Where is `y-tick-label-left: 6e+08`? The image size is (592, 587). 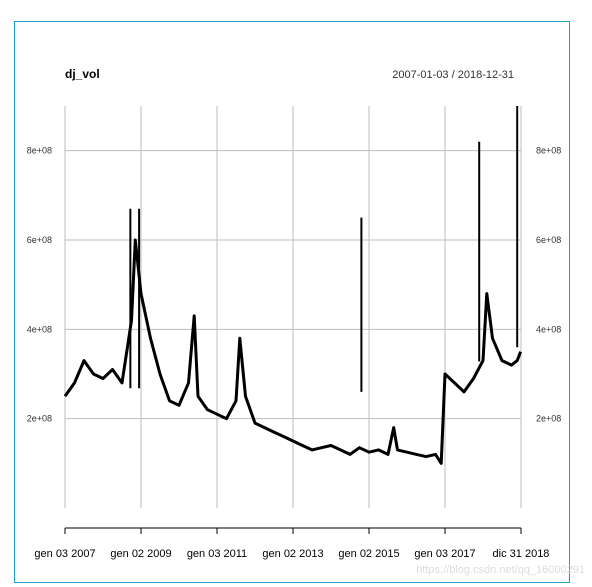 y-tick-label-left: 6e+08 is located at coordinates (39, 240).